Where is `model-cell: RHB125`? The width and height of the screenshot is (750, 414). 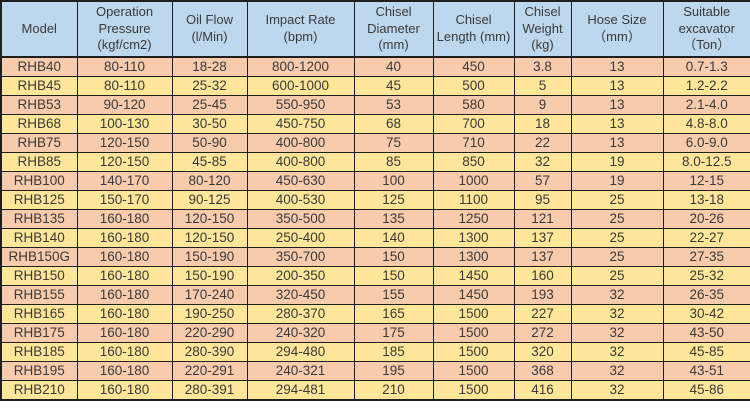 model-cell: RHB125 is located at coordinates (39, 200).